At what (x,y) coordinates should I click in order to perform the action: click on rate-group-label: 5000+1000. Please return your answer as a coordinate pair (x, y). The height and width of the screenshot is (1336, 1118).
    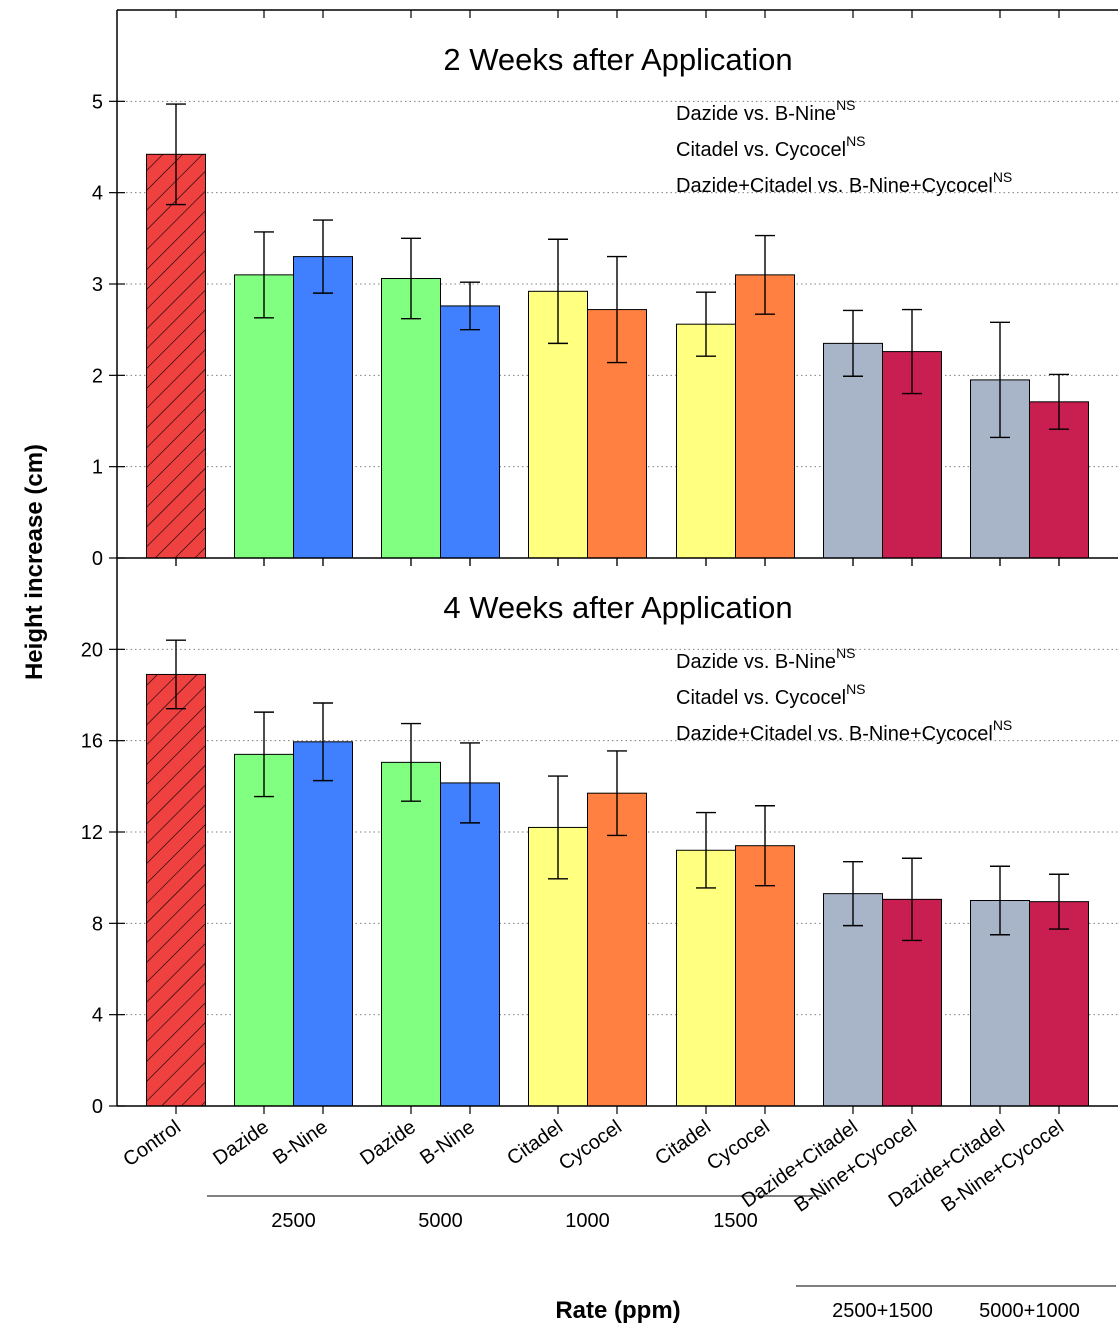
    Looking at the image, I should click on (1029, 1311).